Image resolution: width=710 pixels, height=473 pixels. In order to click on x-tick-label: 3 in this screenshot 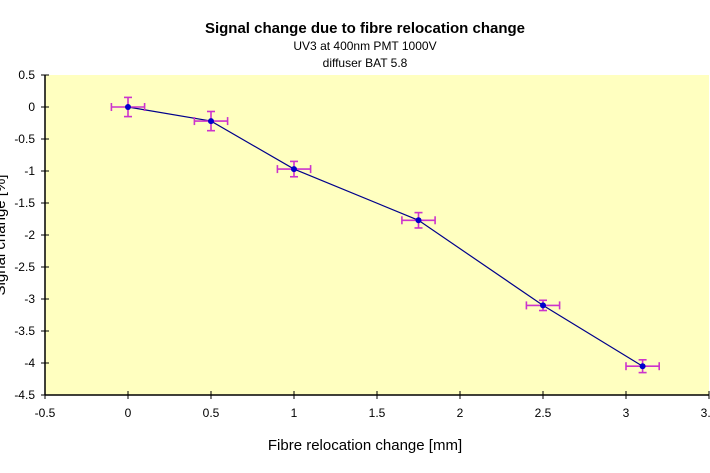, I will do `click(626, 413)`.